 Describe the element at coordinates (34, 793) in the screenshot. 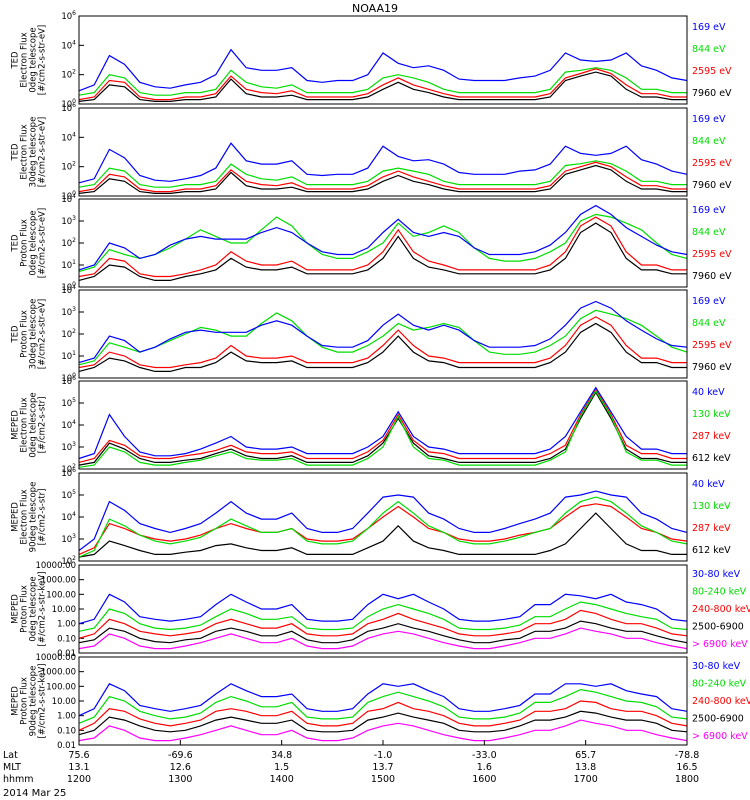

I see `date-label: 2014 Mar 25` at that location.